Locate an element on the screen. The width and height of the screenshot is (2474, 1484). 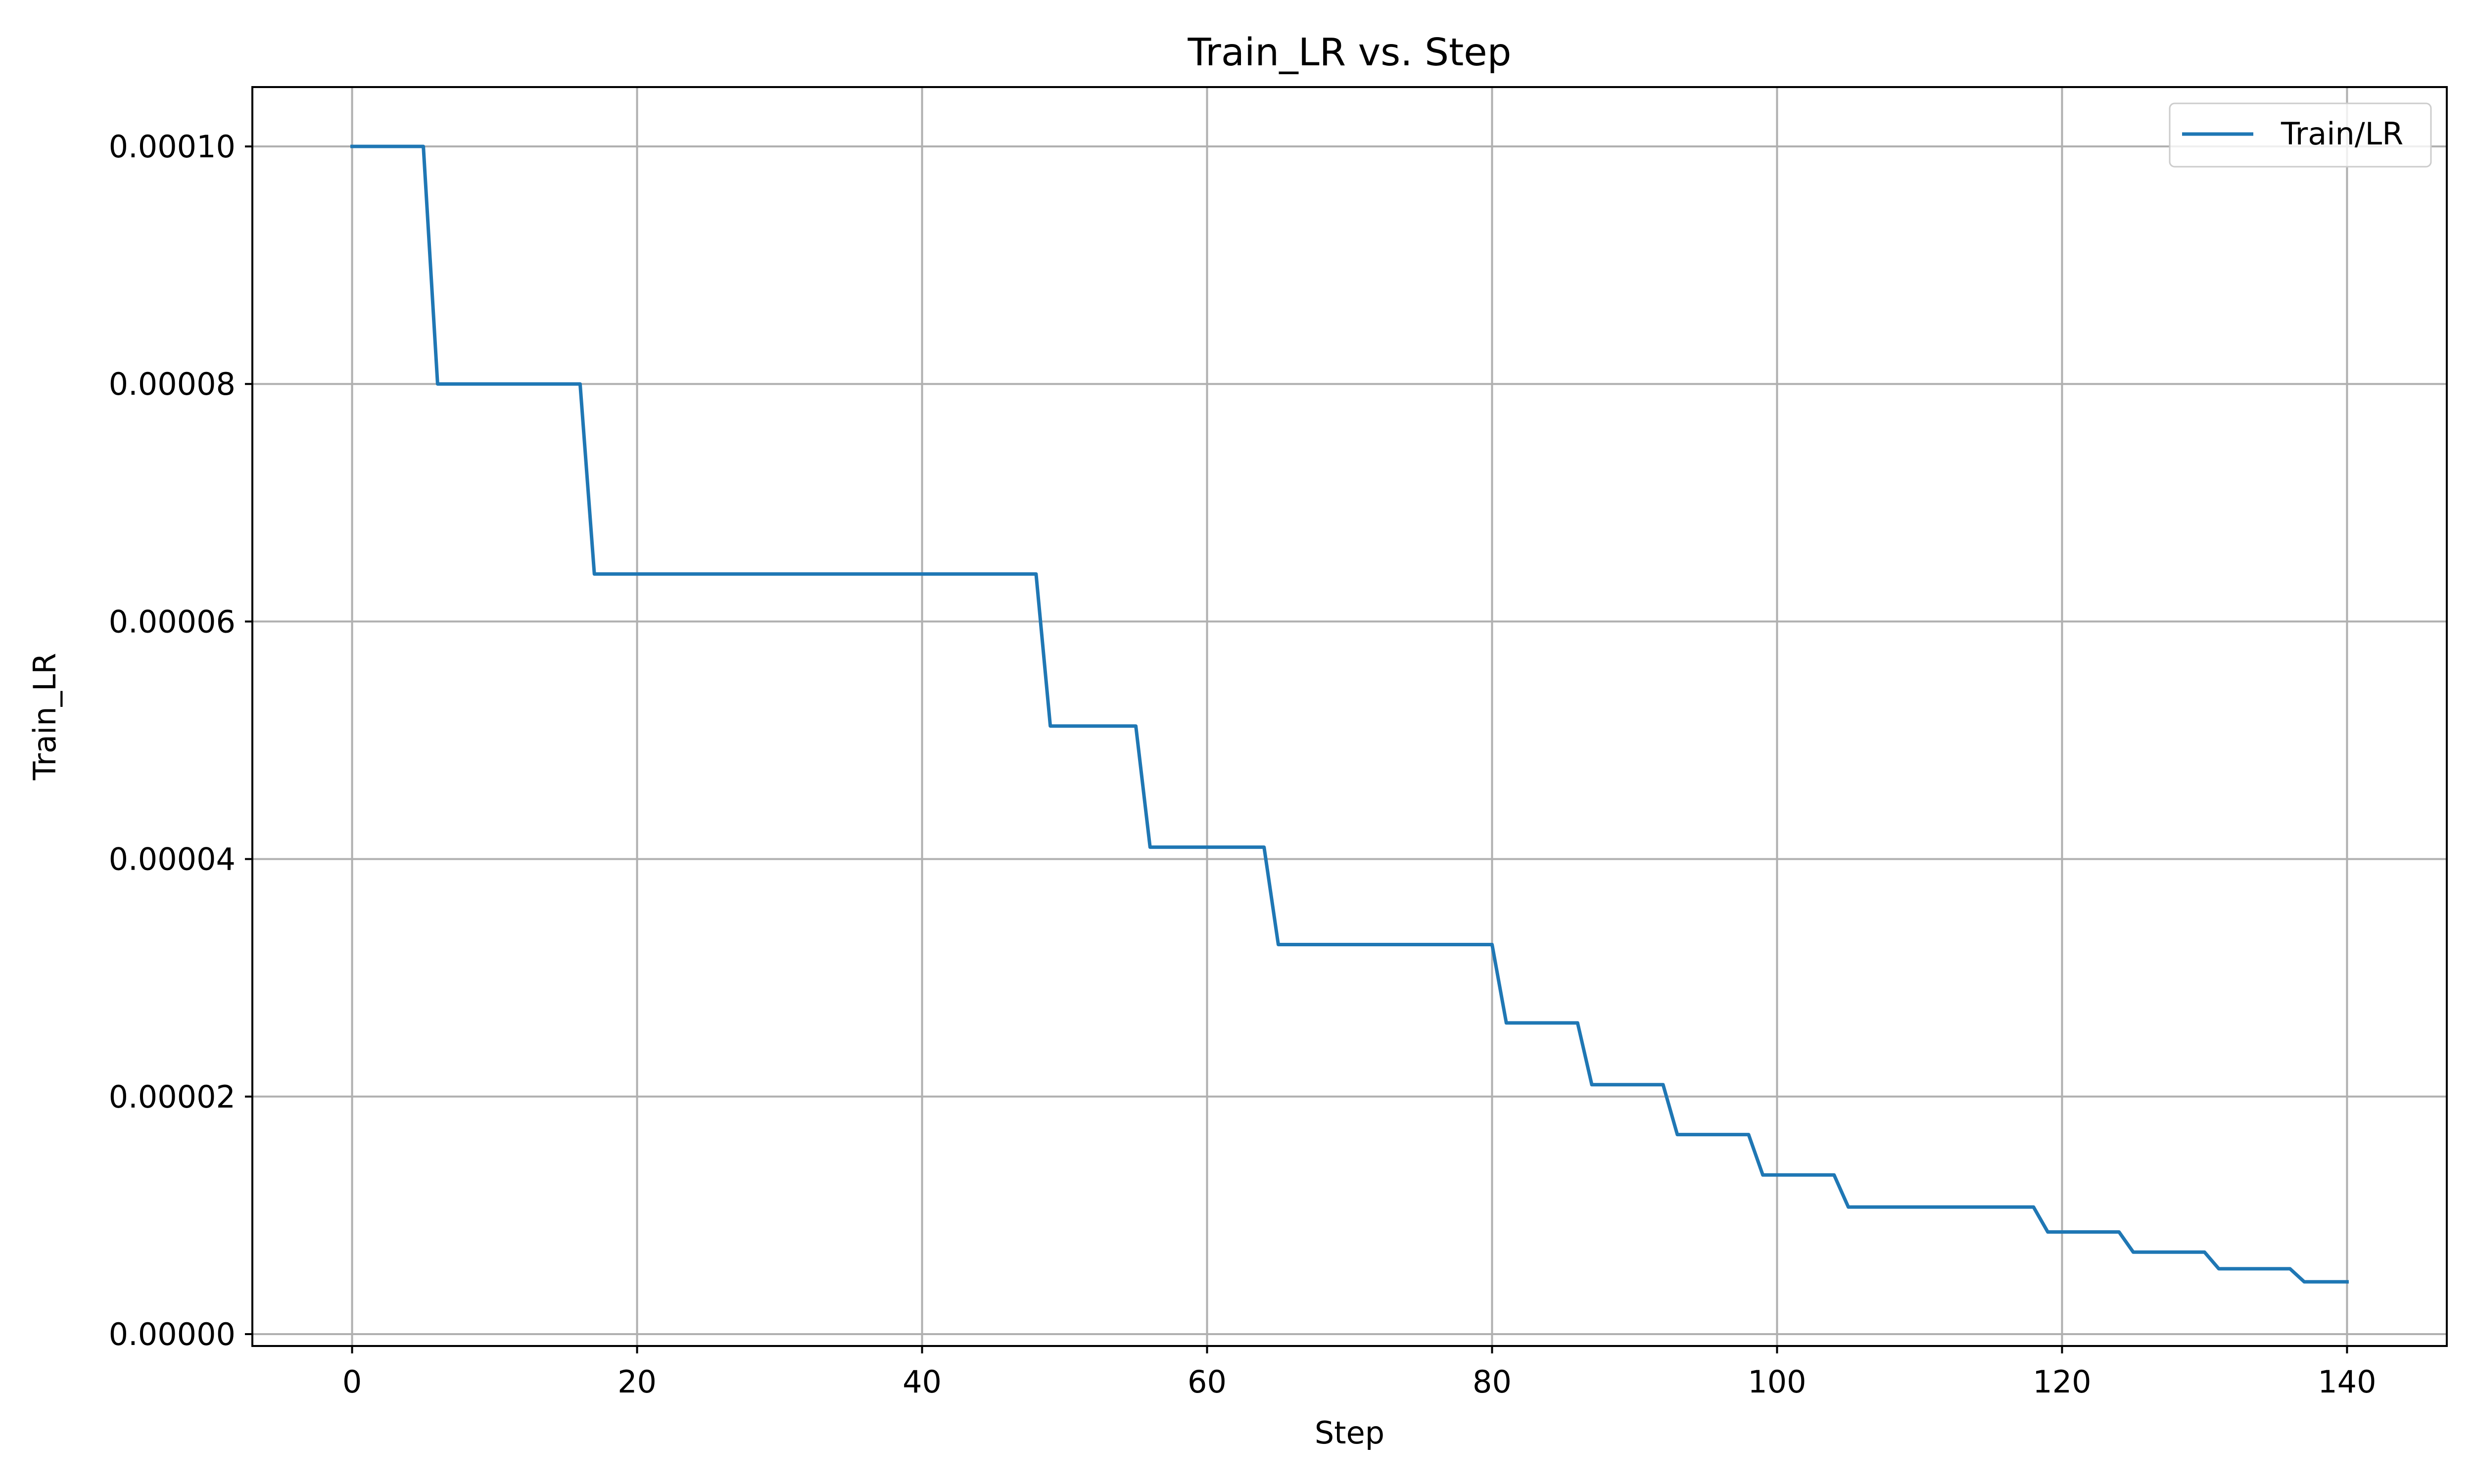
x-tick-label: 100 is located at coordinates (1777, 1382).